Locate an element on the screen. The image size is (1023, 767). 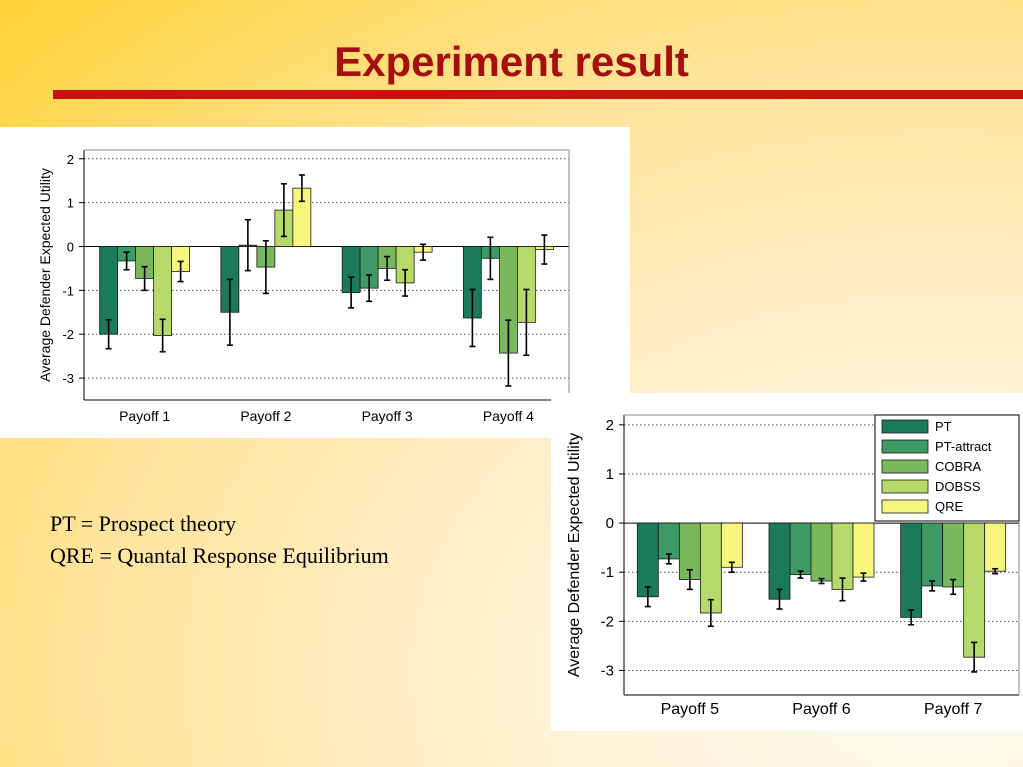
note-pt: PT = Prospect theory is located at coordinates (143, 523).